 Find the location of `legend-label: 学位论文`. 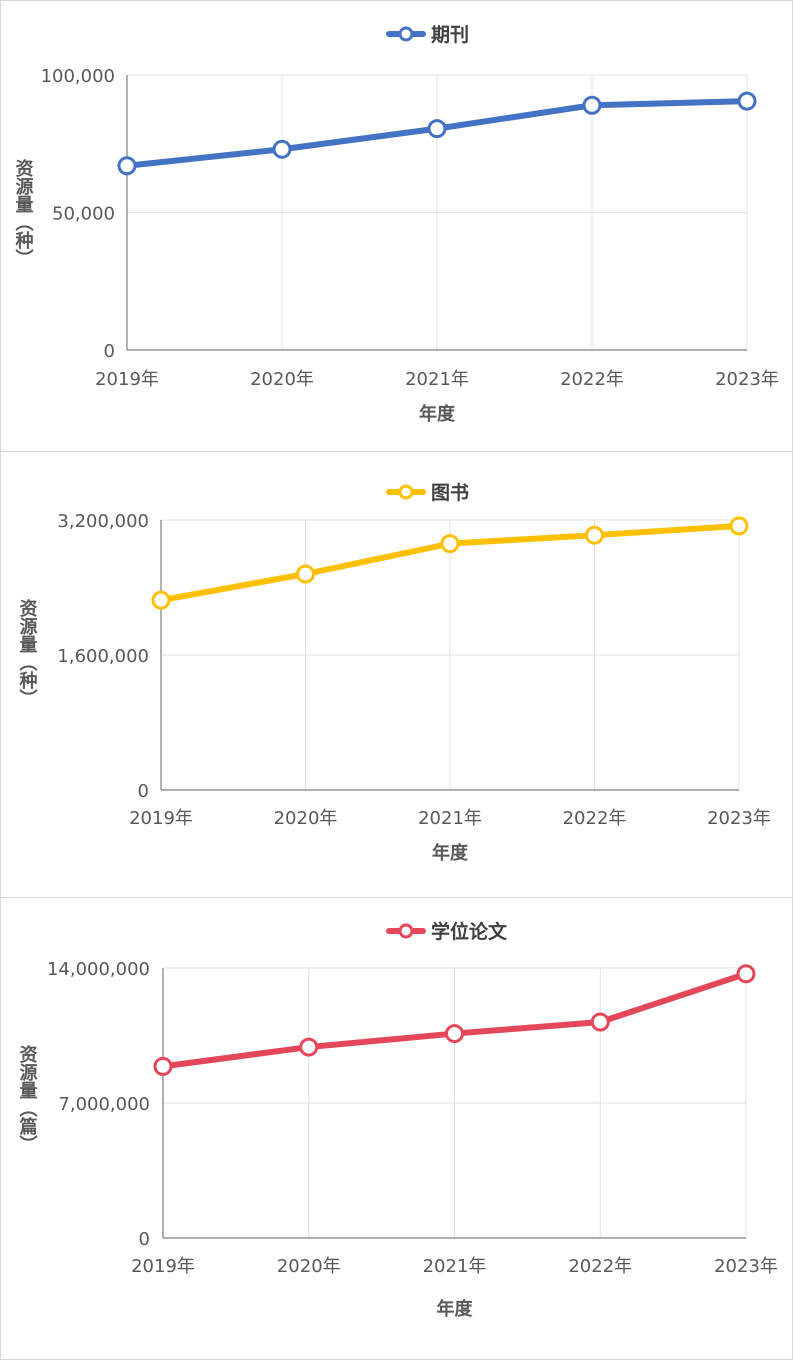

legend-label: 学位论文 is located at coordinates (469, 931).